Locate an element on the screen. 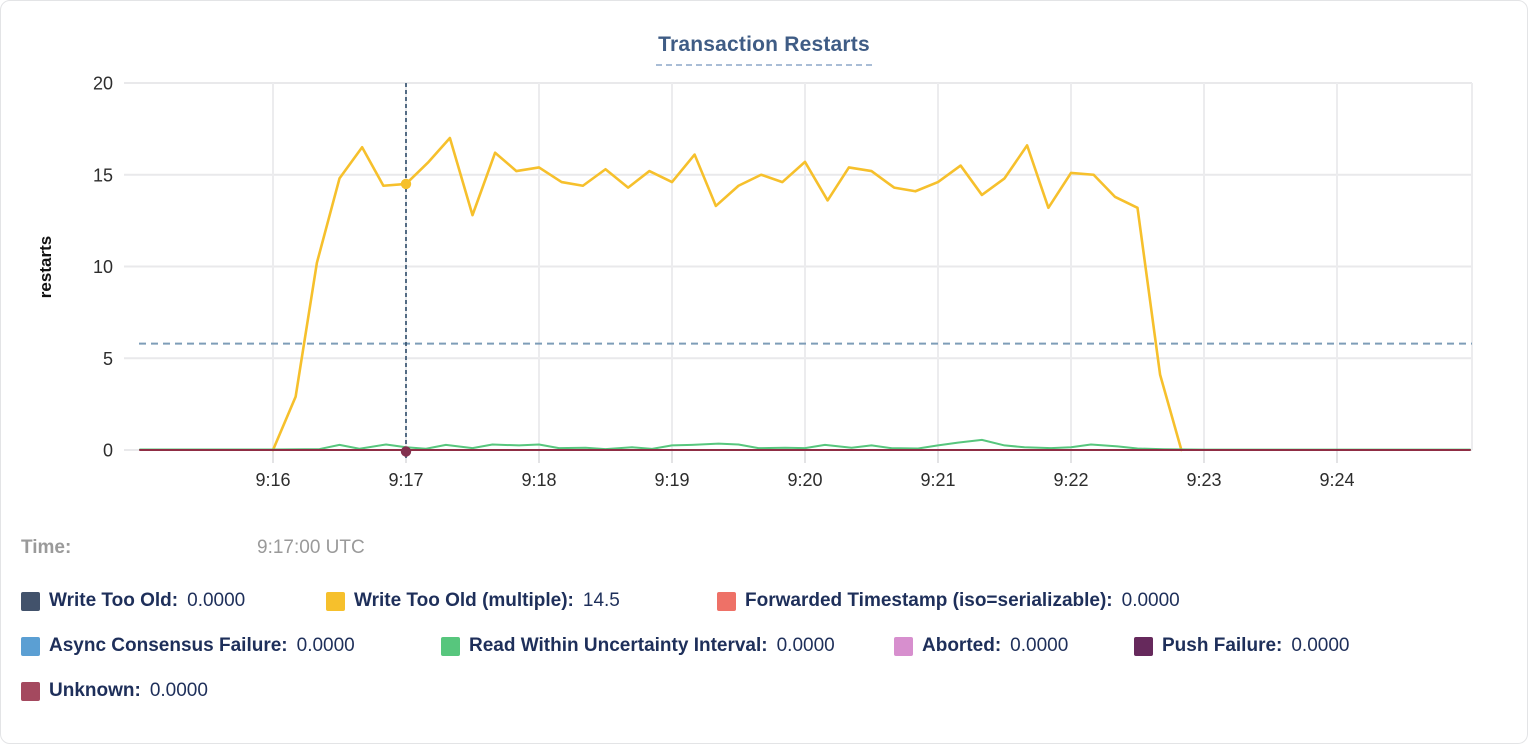 This screenshot has width=1528, height=744. tooltip-time-value: 9:17:00 UTC is located at coordinates (311, 547).